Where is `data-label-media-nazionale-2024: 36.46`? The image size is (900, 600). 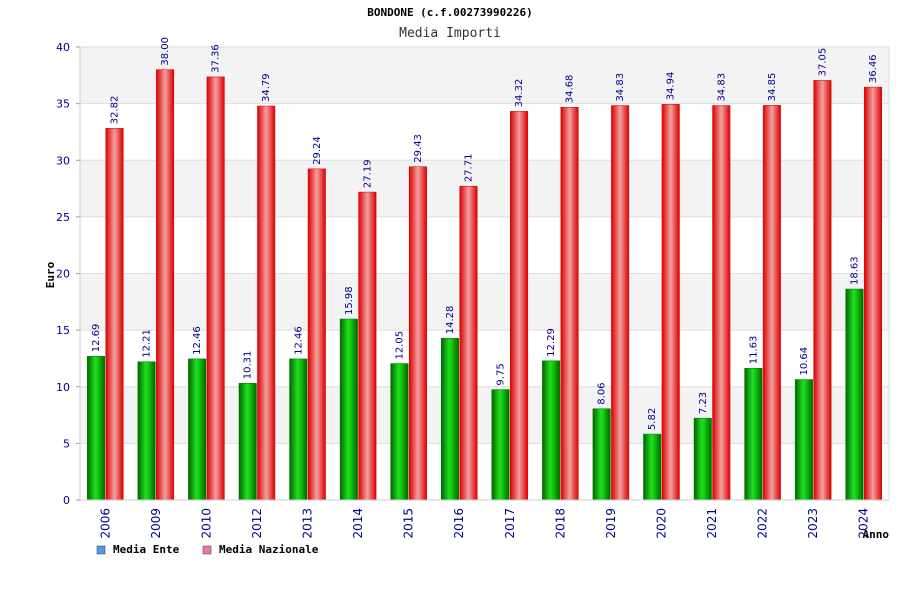
data-label-media-nazionale-2024: 36.46 is located at coordinates (873, 68).